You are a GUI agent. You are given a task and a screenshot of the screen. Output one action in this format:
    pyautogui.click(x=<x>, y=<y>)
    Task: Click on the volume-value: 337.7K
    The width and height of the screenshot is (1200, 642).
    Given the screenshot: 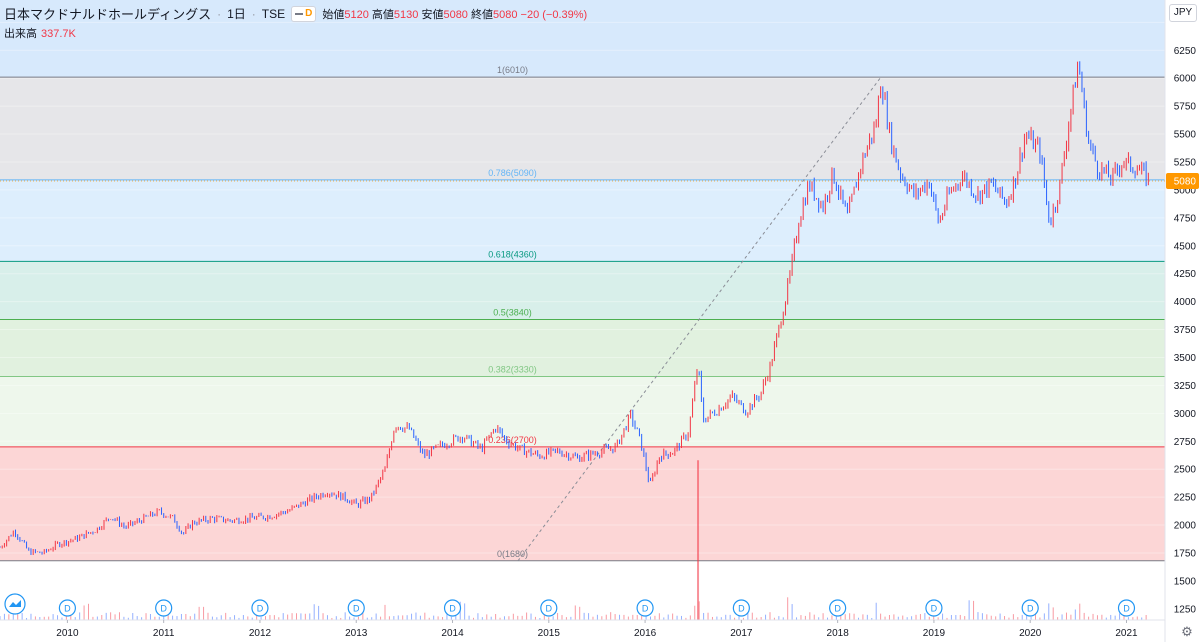 What is the action you would take?
    pyautogui.click(x=58, y=34)
    